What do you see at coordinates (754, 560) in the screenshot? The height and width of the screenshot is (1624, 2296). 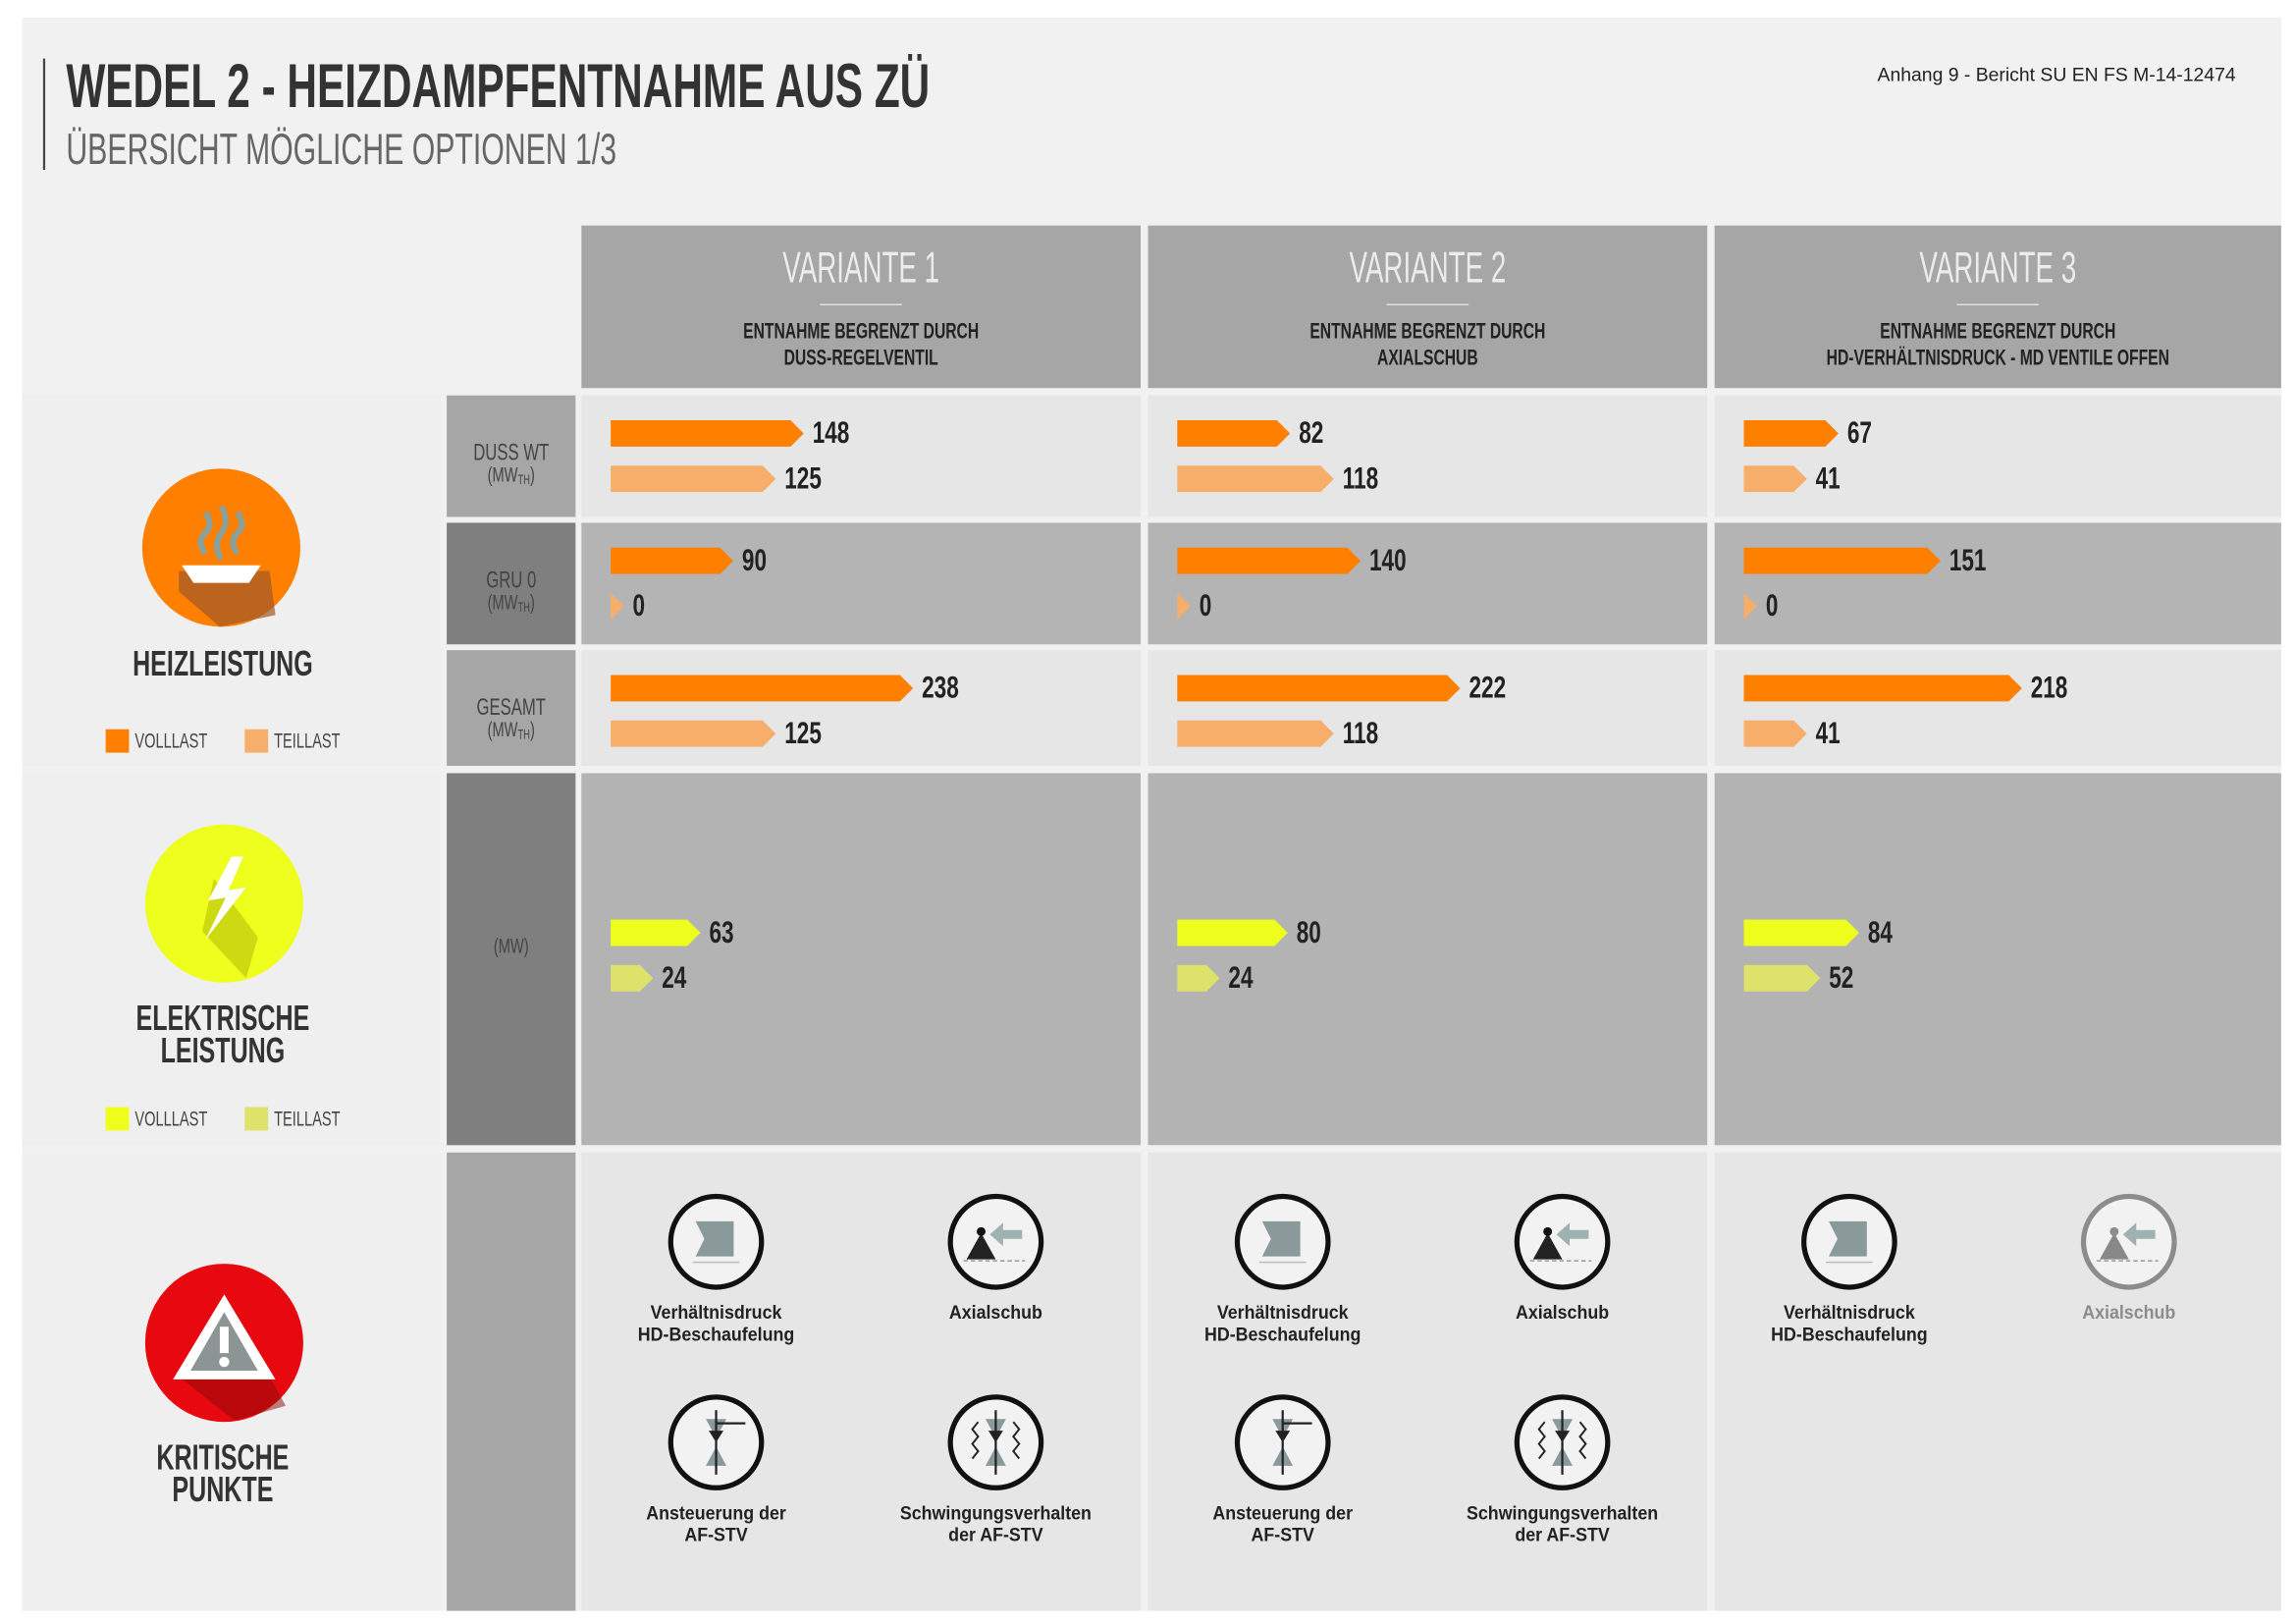 I see `bar-value: 90` at bounding box center [754, 560].